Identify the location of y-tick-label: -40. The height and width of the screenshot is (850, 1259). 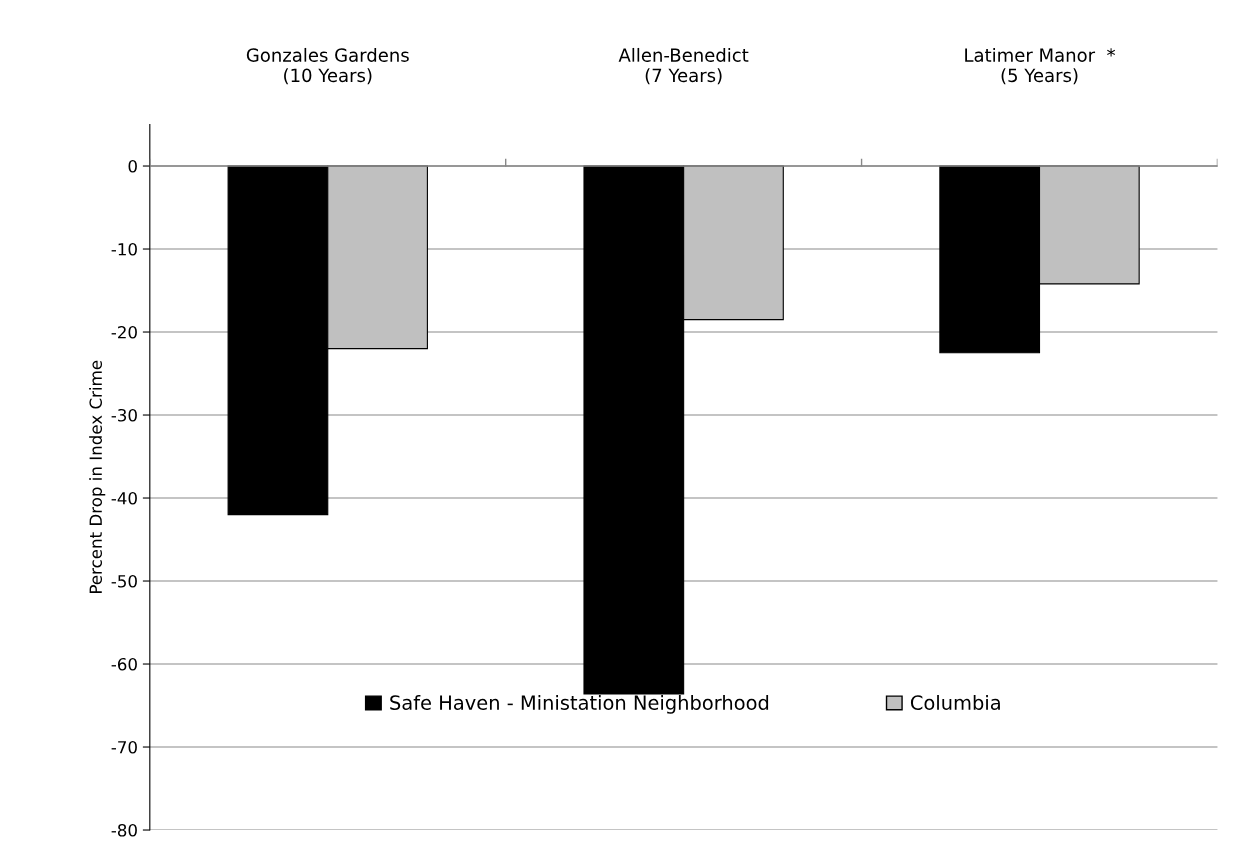
(124, 498).